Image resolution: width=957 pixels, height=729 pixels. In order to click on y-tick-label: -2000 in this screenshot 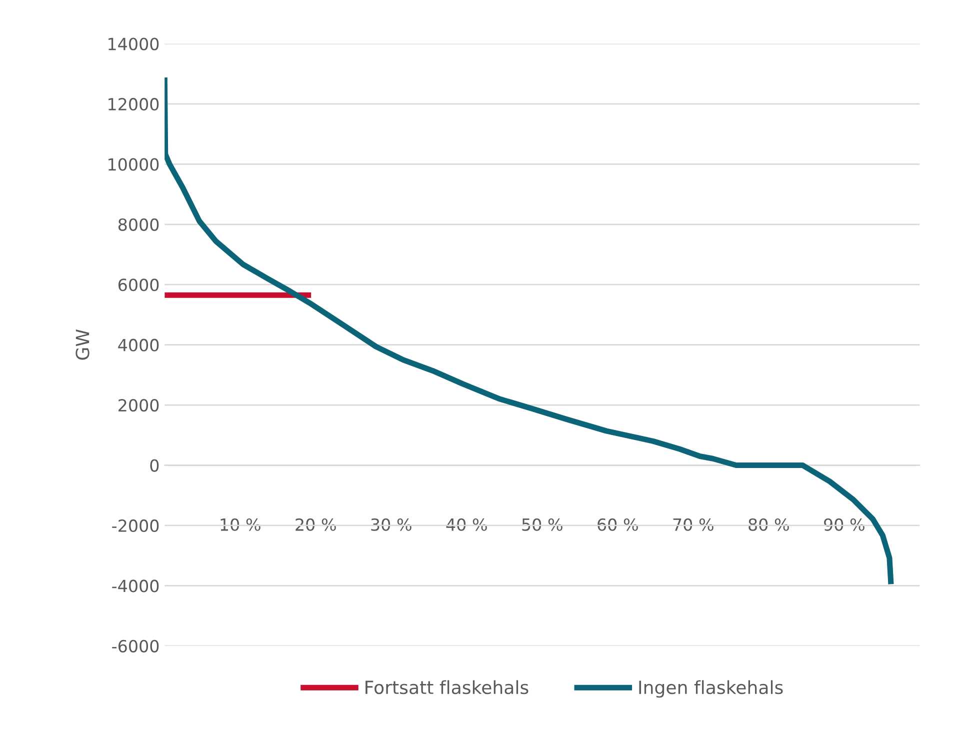, I will do `click(135, 525)`.